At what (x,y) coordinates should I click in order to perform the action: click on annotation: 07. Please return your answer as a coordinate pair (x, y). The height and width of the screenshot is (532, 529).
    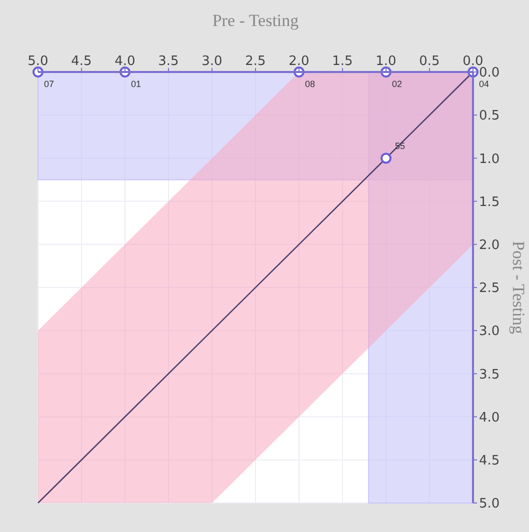
    Looking at the image, I should click on (49, 84).